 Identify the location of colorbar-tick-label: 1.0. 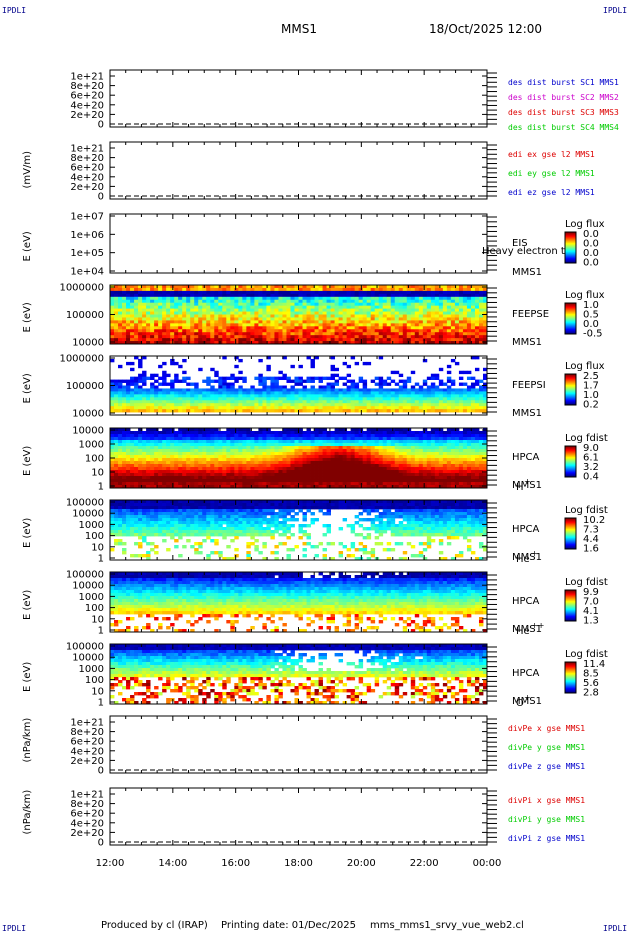
(591, 395).